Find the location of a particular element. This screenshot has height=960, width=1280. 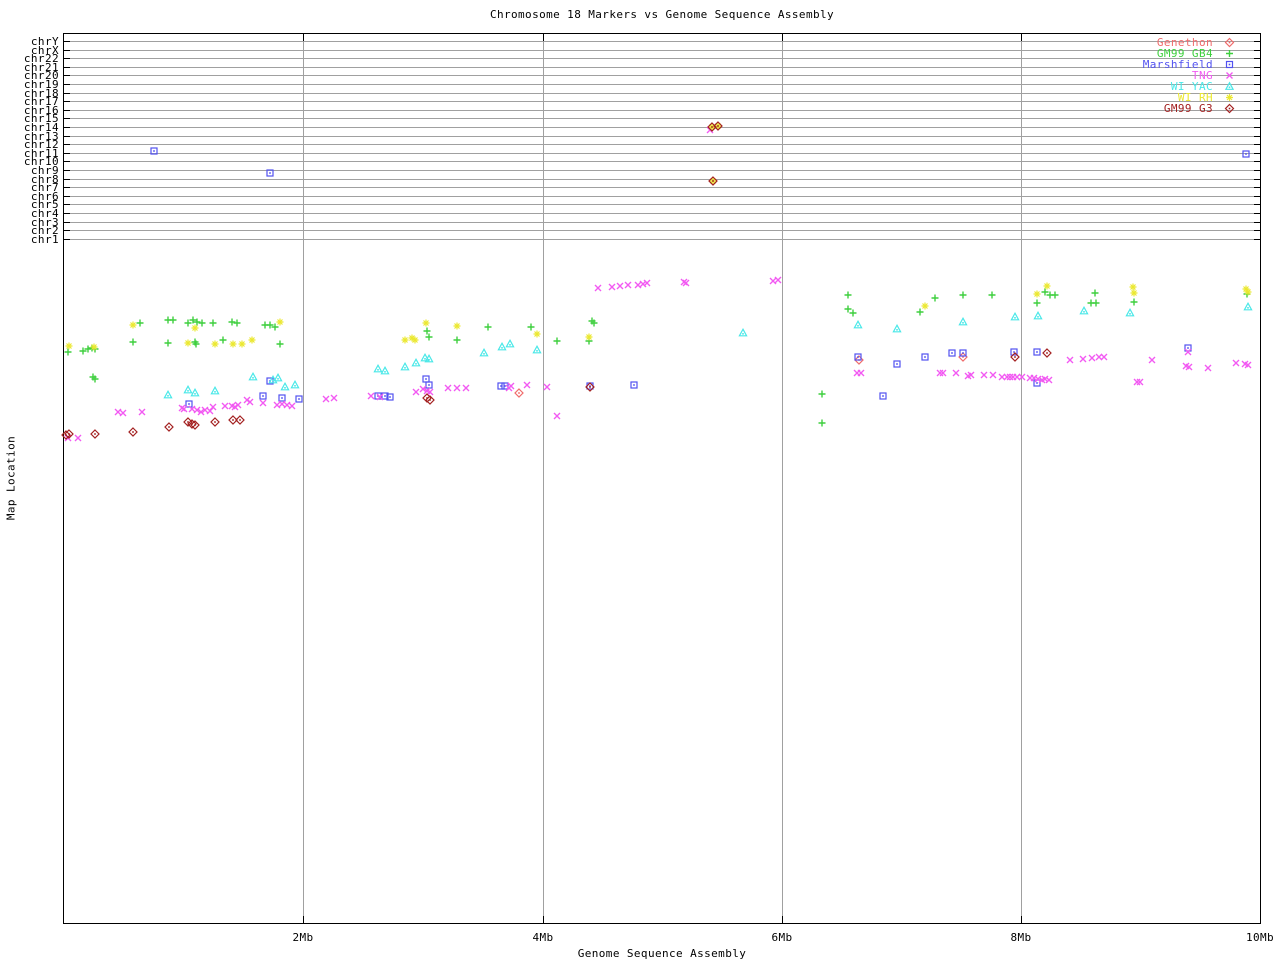

chromosome-label: chr2 is located at coordinates (44, 230).